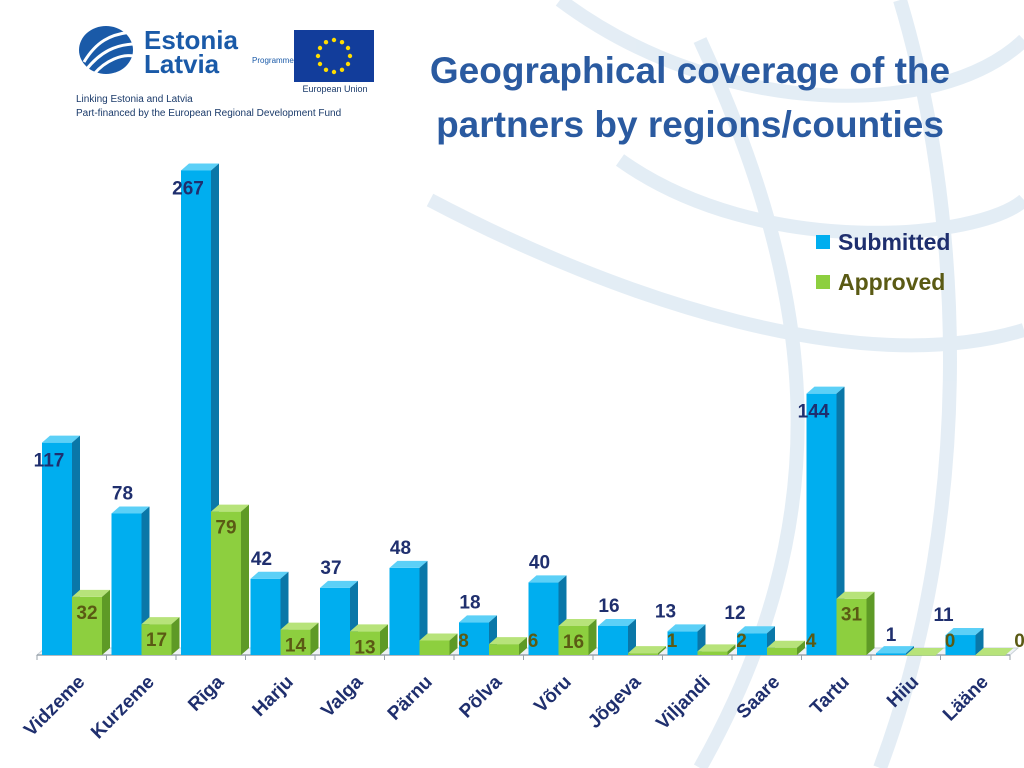  What do you see at coordinates (225, 528) in the screenshot?
I see `approved-value-label: 79` at bounding box center [225, 528].